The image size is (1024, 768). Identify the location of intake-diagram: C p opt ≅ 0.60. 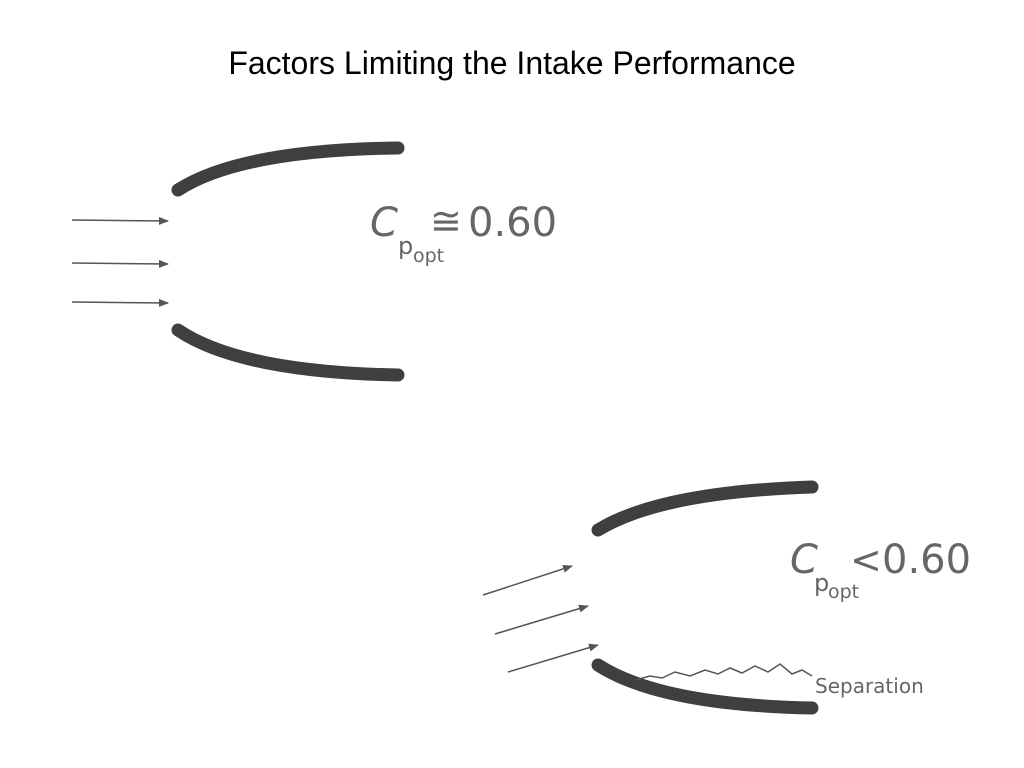
(314, 261).